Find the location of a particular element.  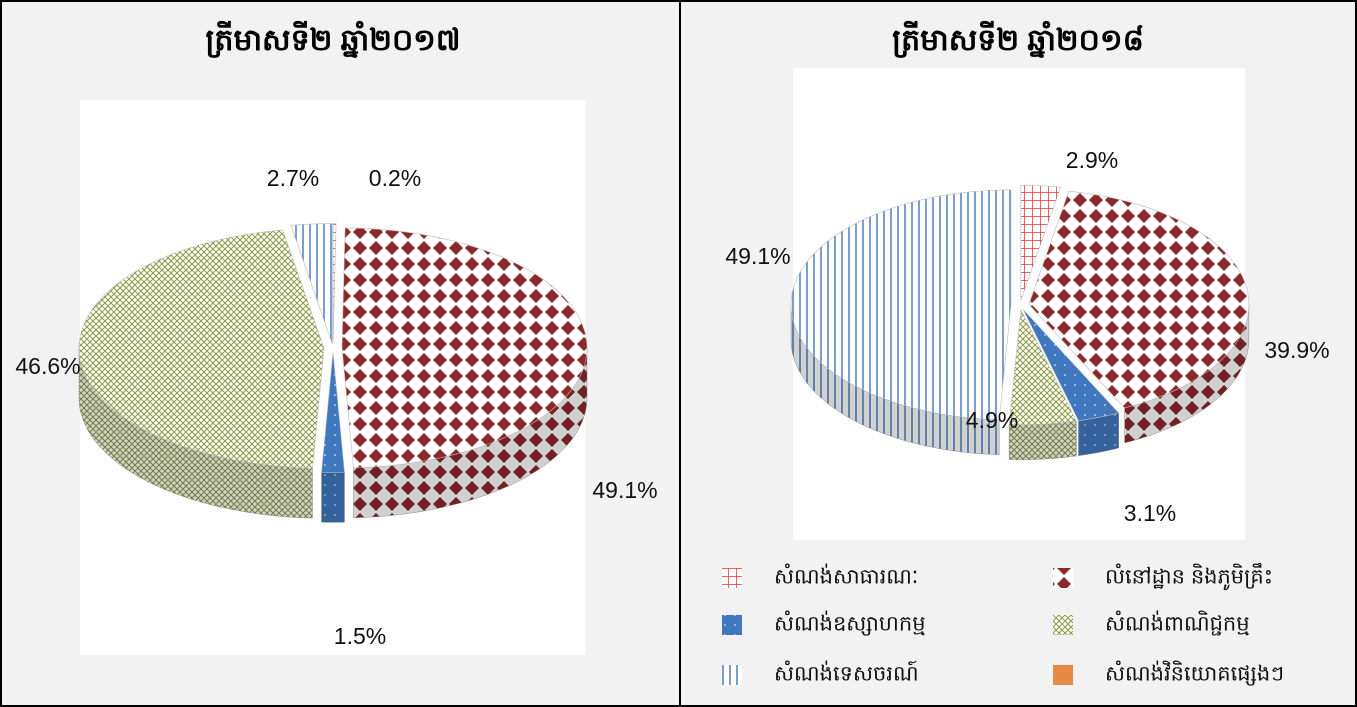

legend-label: សំណង់សាធារណៈ is located at coordinates (846, 576).